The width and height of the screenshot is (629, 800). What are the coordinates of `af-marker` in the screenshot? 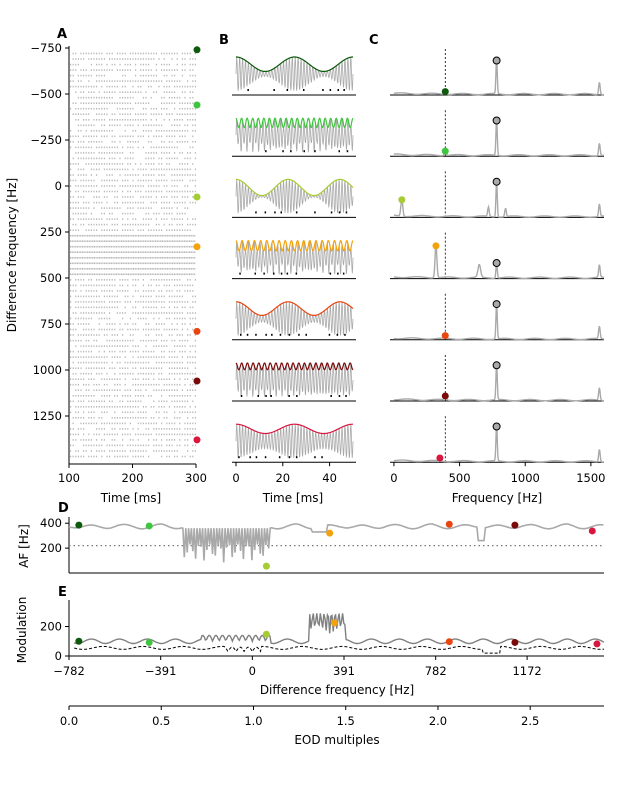 It's located at (592, 531).